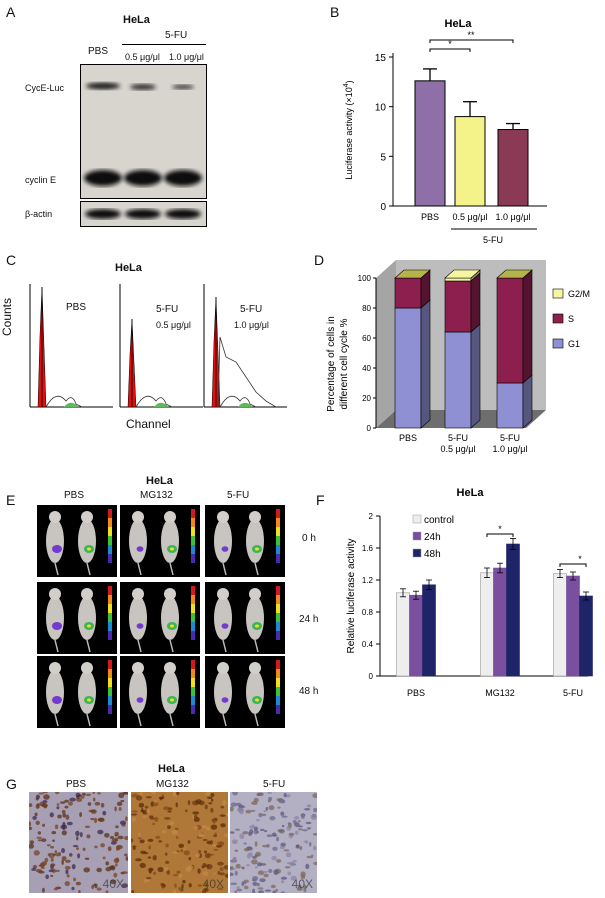 The height and width of the screenshot is (898, 605). I want to click on chart-d-ylabel: different cell cycle %, so click(344, 363).